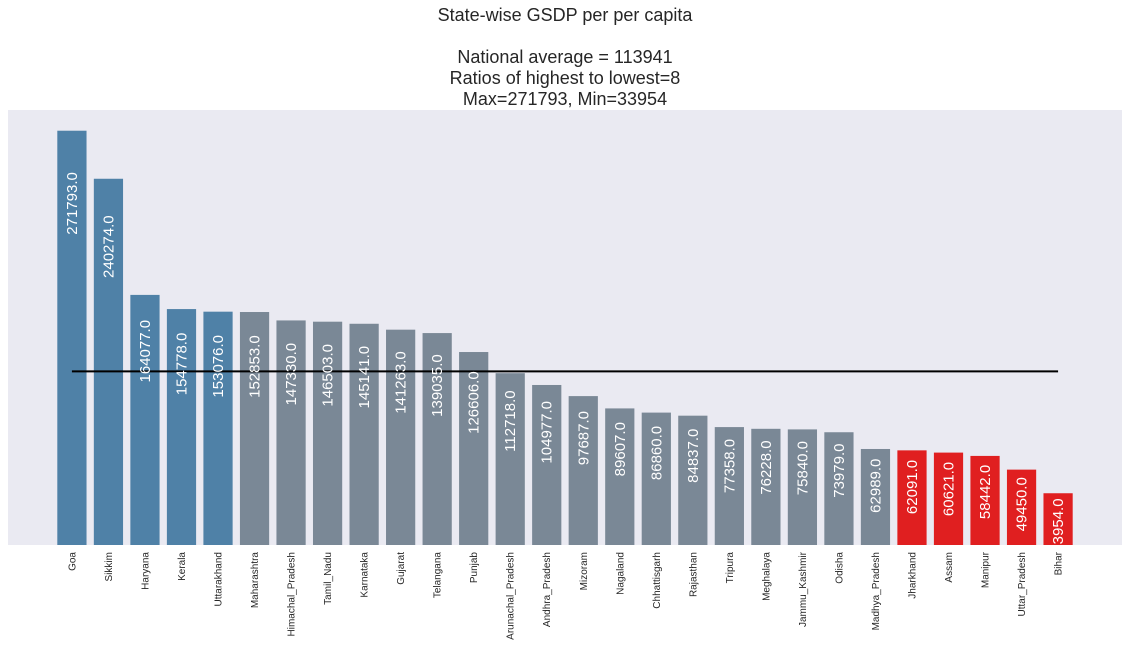 The image size is (1130, 647). Describe the element at coordinates (583, 470) in the screenshot. I see `bar-mizoram` at that location.